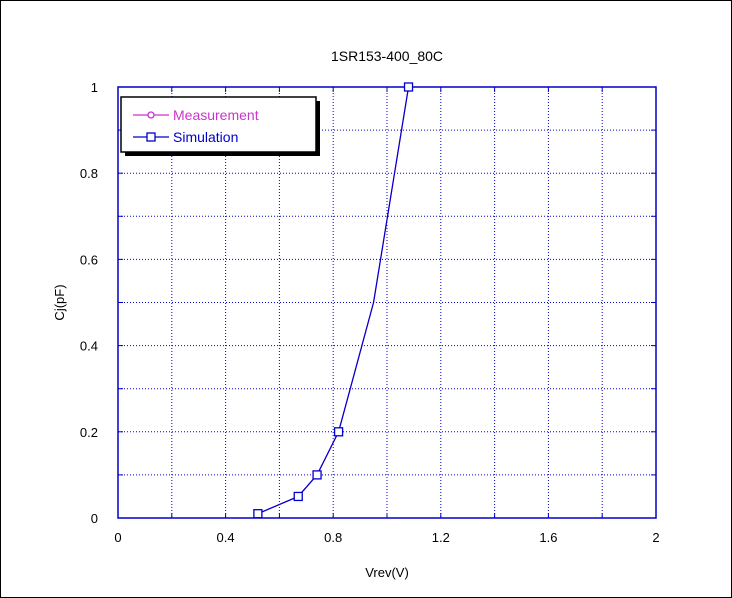  What do you see at coordinates (387, 572) in the screenshot?
I see `x-axis-label: Vrev(V)` at bounding box center [387, 572].